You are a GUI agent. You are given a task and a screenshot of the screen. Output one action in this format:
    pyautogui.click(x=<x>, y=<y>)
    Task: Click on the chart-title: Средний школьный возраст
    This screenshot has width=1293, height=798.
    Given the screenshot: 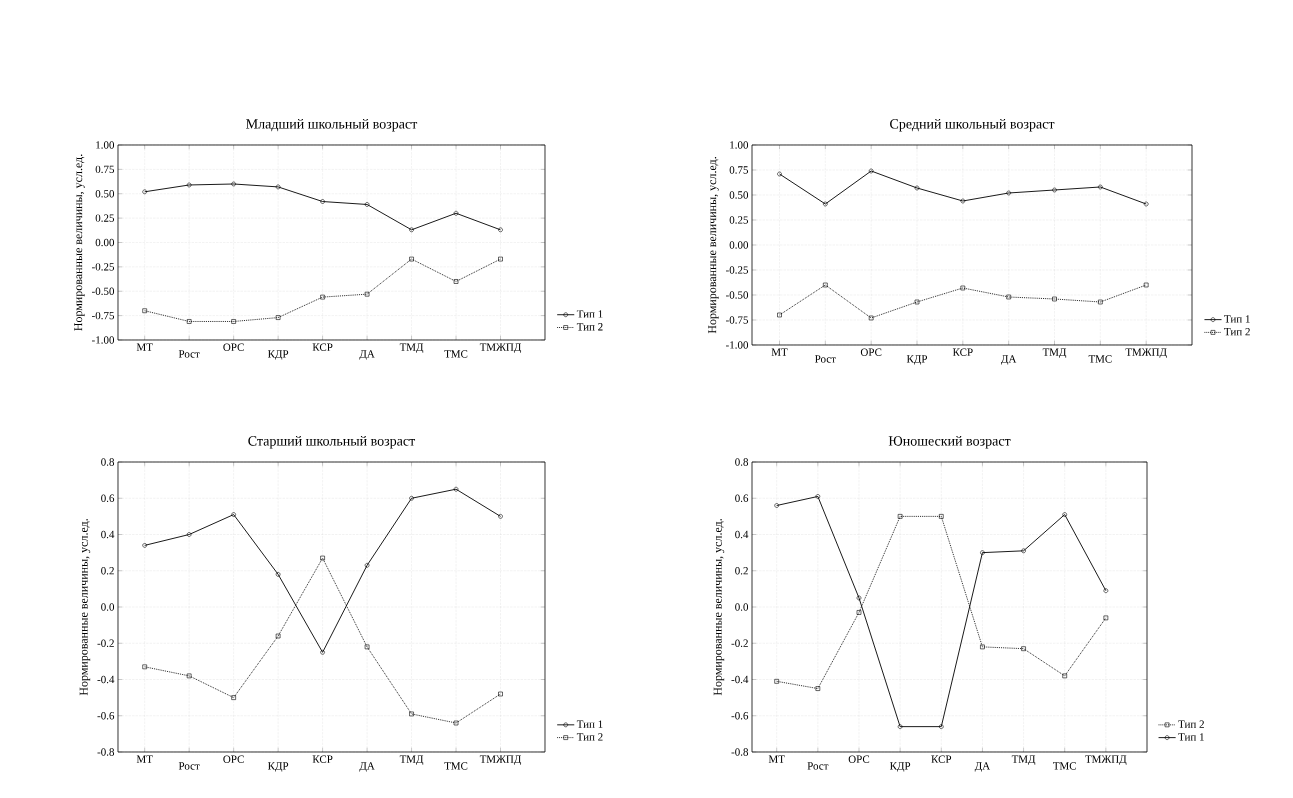 What is the action you would take?
    pyautogui.click(x=972, y=125)
    